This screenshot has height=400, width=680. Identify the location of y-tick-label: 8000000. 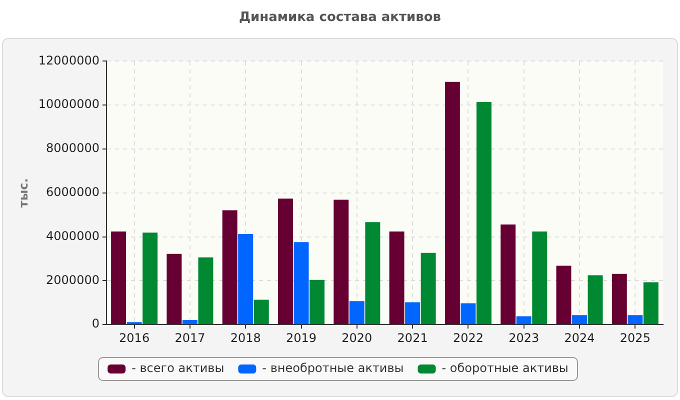
(73, 148).